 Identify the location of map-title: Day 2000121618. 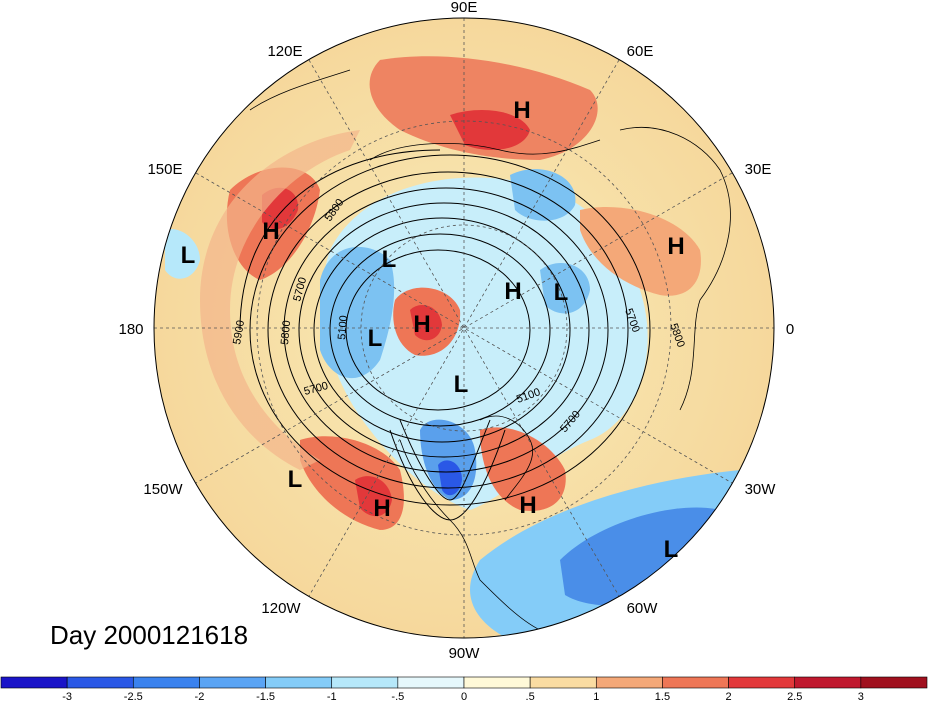
(149, 635).